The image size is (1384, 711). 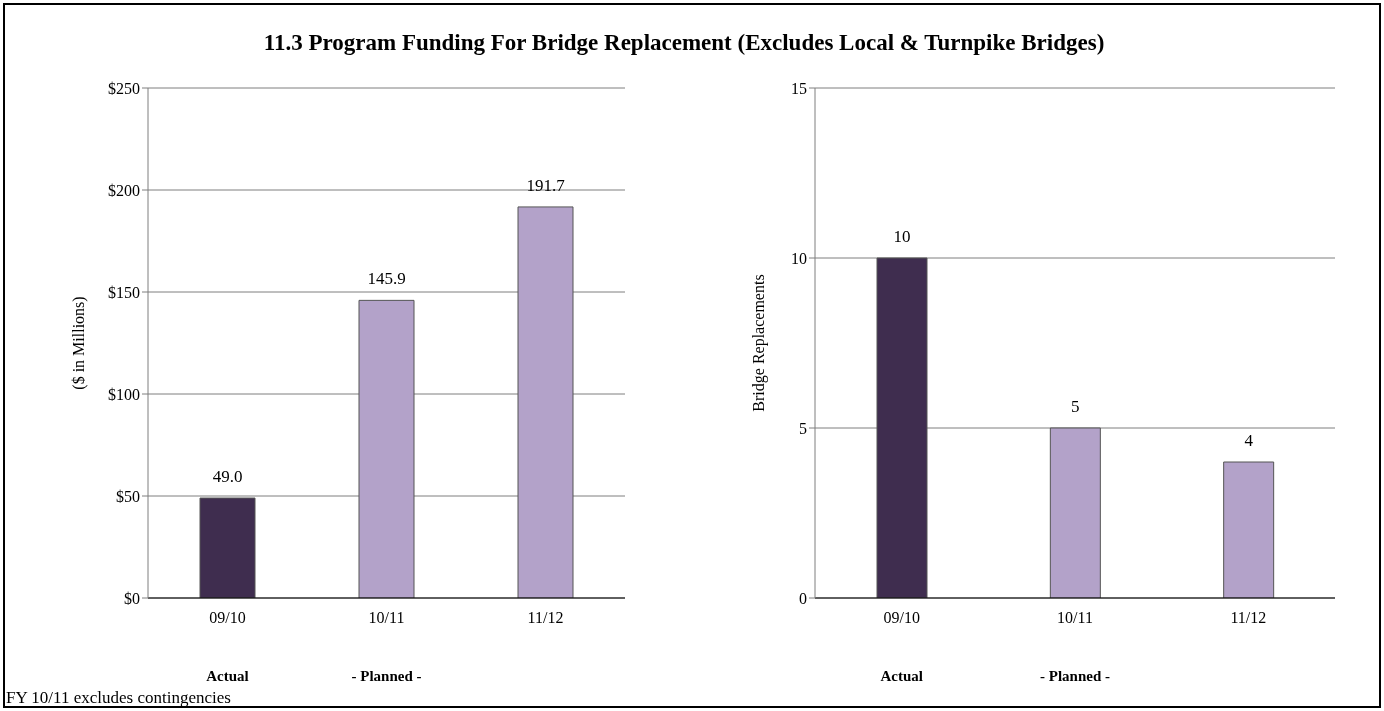 What do you see at coordinates (386, 279) in the screenshot?
I see `data-label: 145.9` at bounding box center [386, 279].